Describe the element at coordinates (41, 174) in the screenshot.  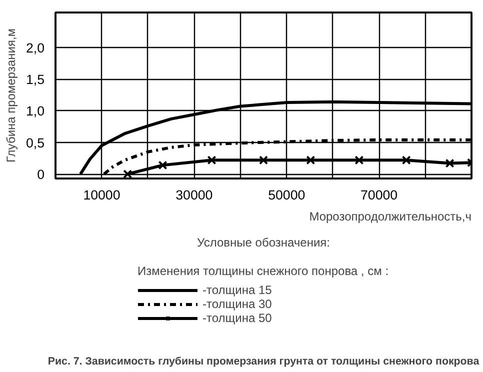
I see `y-tick-label: 0` at that location.